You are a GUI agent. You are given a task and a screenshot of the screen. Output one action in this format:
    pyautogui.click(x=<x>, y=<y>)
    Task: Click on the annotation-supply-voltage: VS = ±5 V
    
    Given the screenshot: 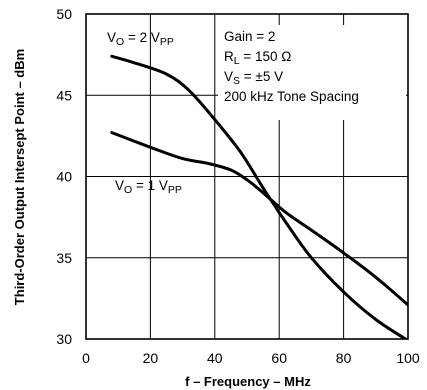 What is the action you would take?
    pyautogui.click(x=253, y=78)
    